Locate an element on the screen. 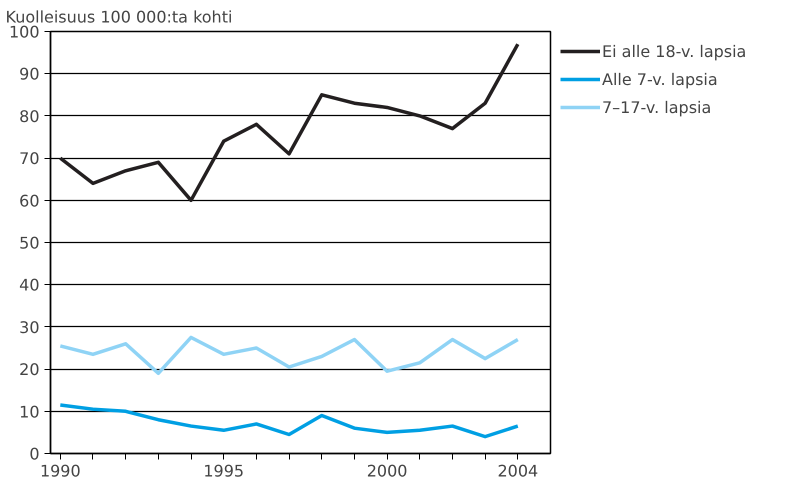  y-tick-label: 30 is located at coordinates (29, 327).